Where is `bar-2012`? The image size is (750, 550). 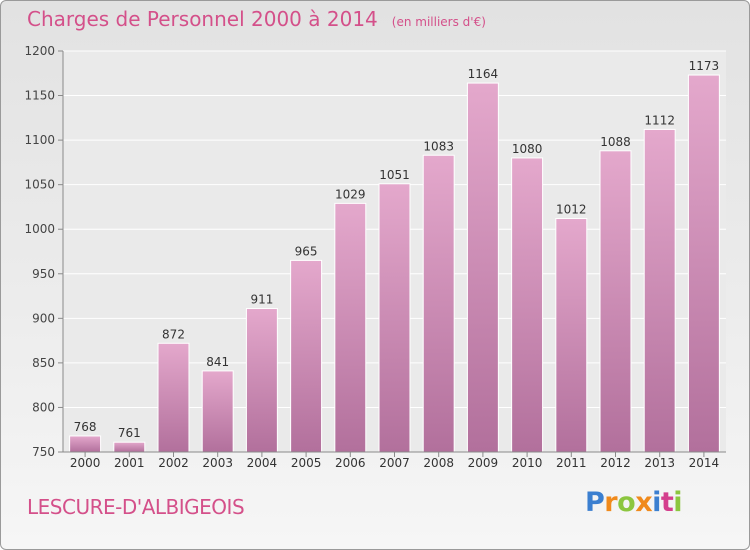 bar-2012 is located at coordinates (615, 301).